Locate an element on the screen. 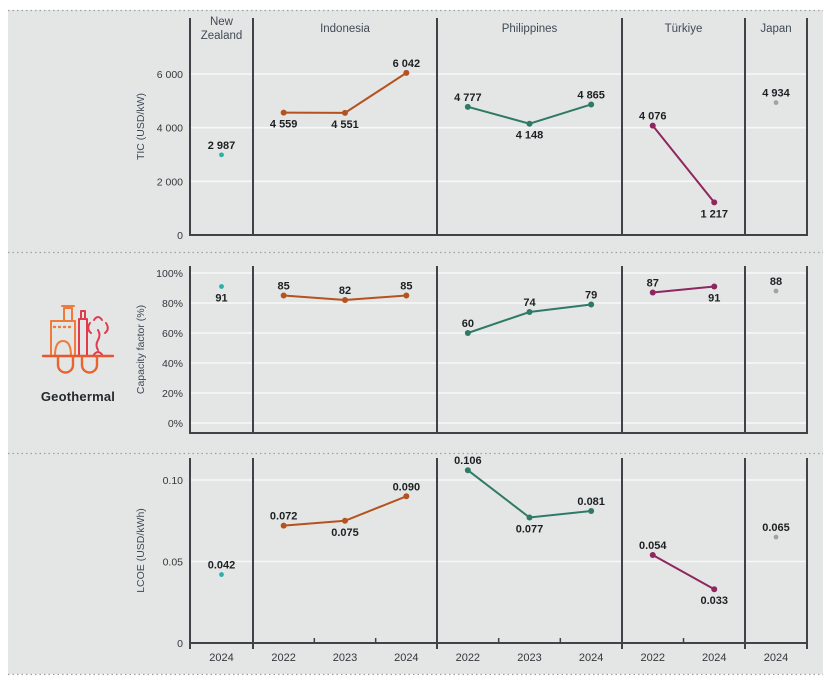 This screenshot has width=831, height=686. series-indonesia: 85 82 85 is located at coordinates (345, 292).